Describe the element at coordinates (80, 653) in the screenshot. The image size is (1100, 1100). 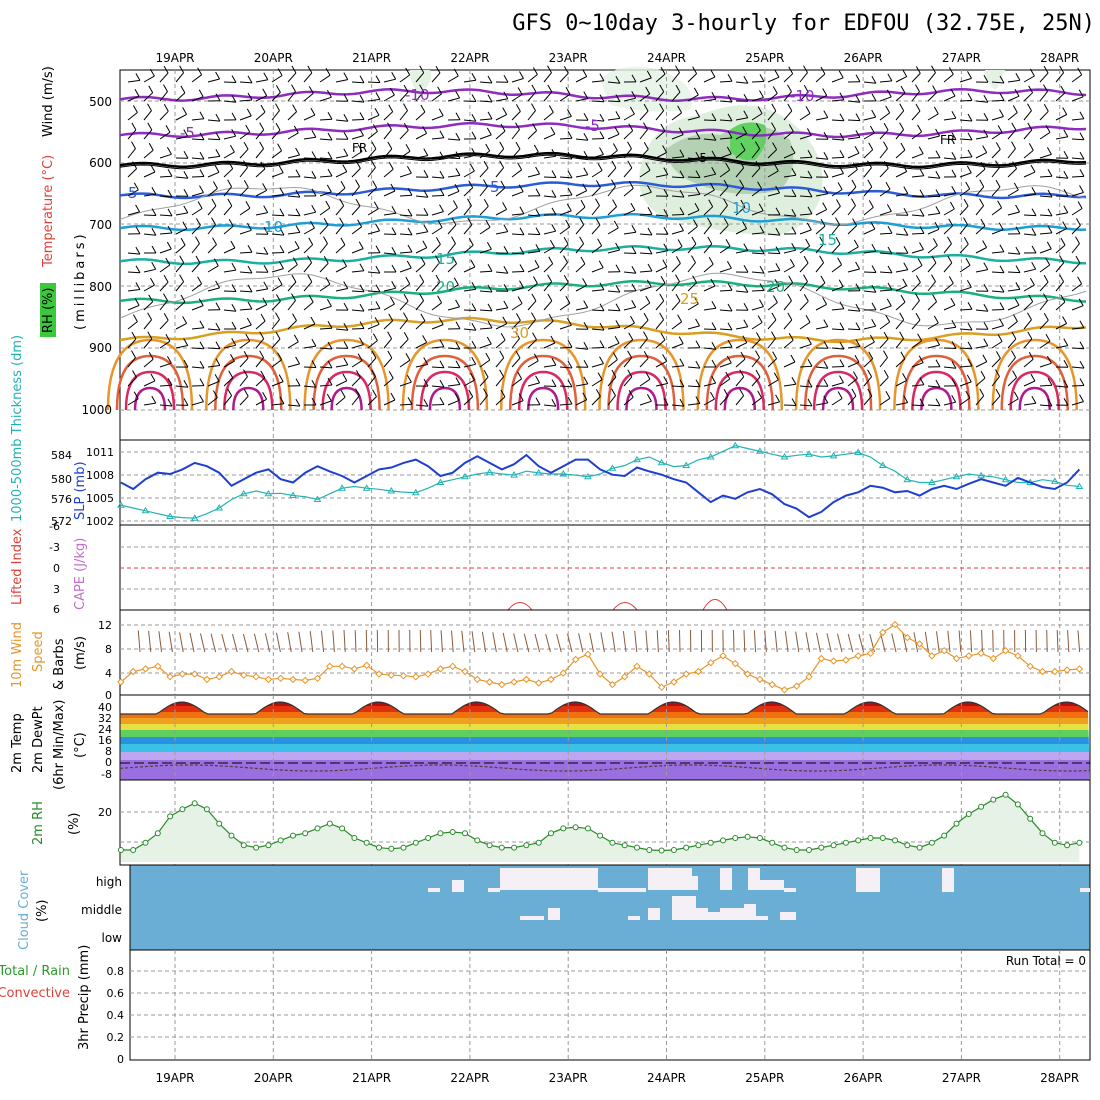
I see `wind10m-units: (m/s)` at that location.